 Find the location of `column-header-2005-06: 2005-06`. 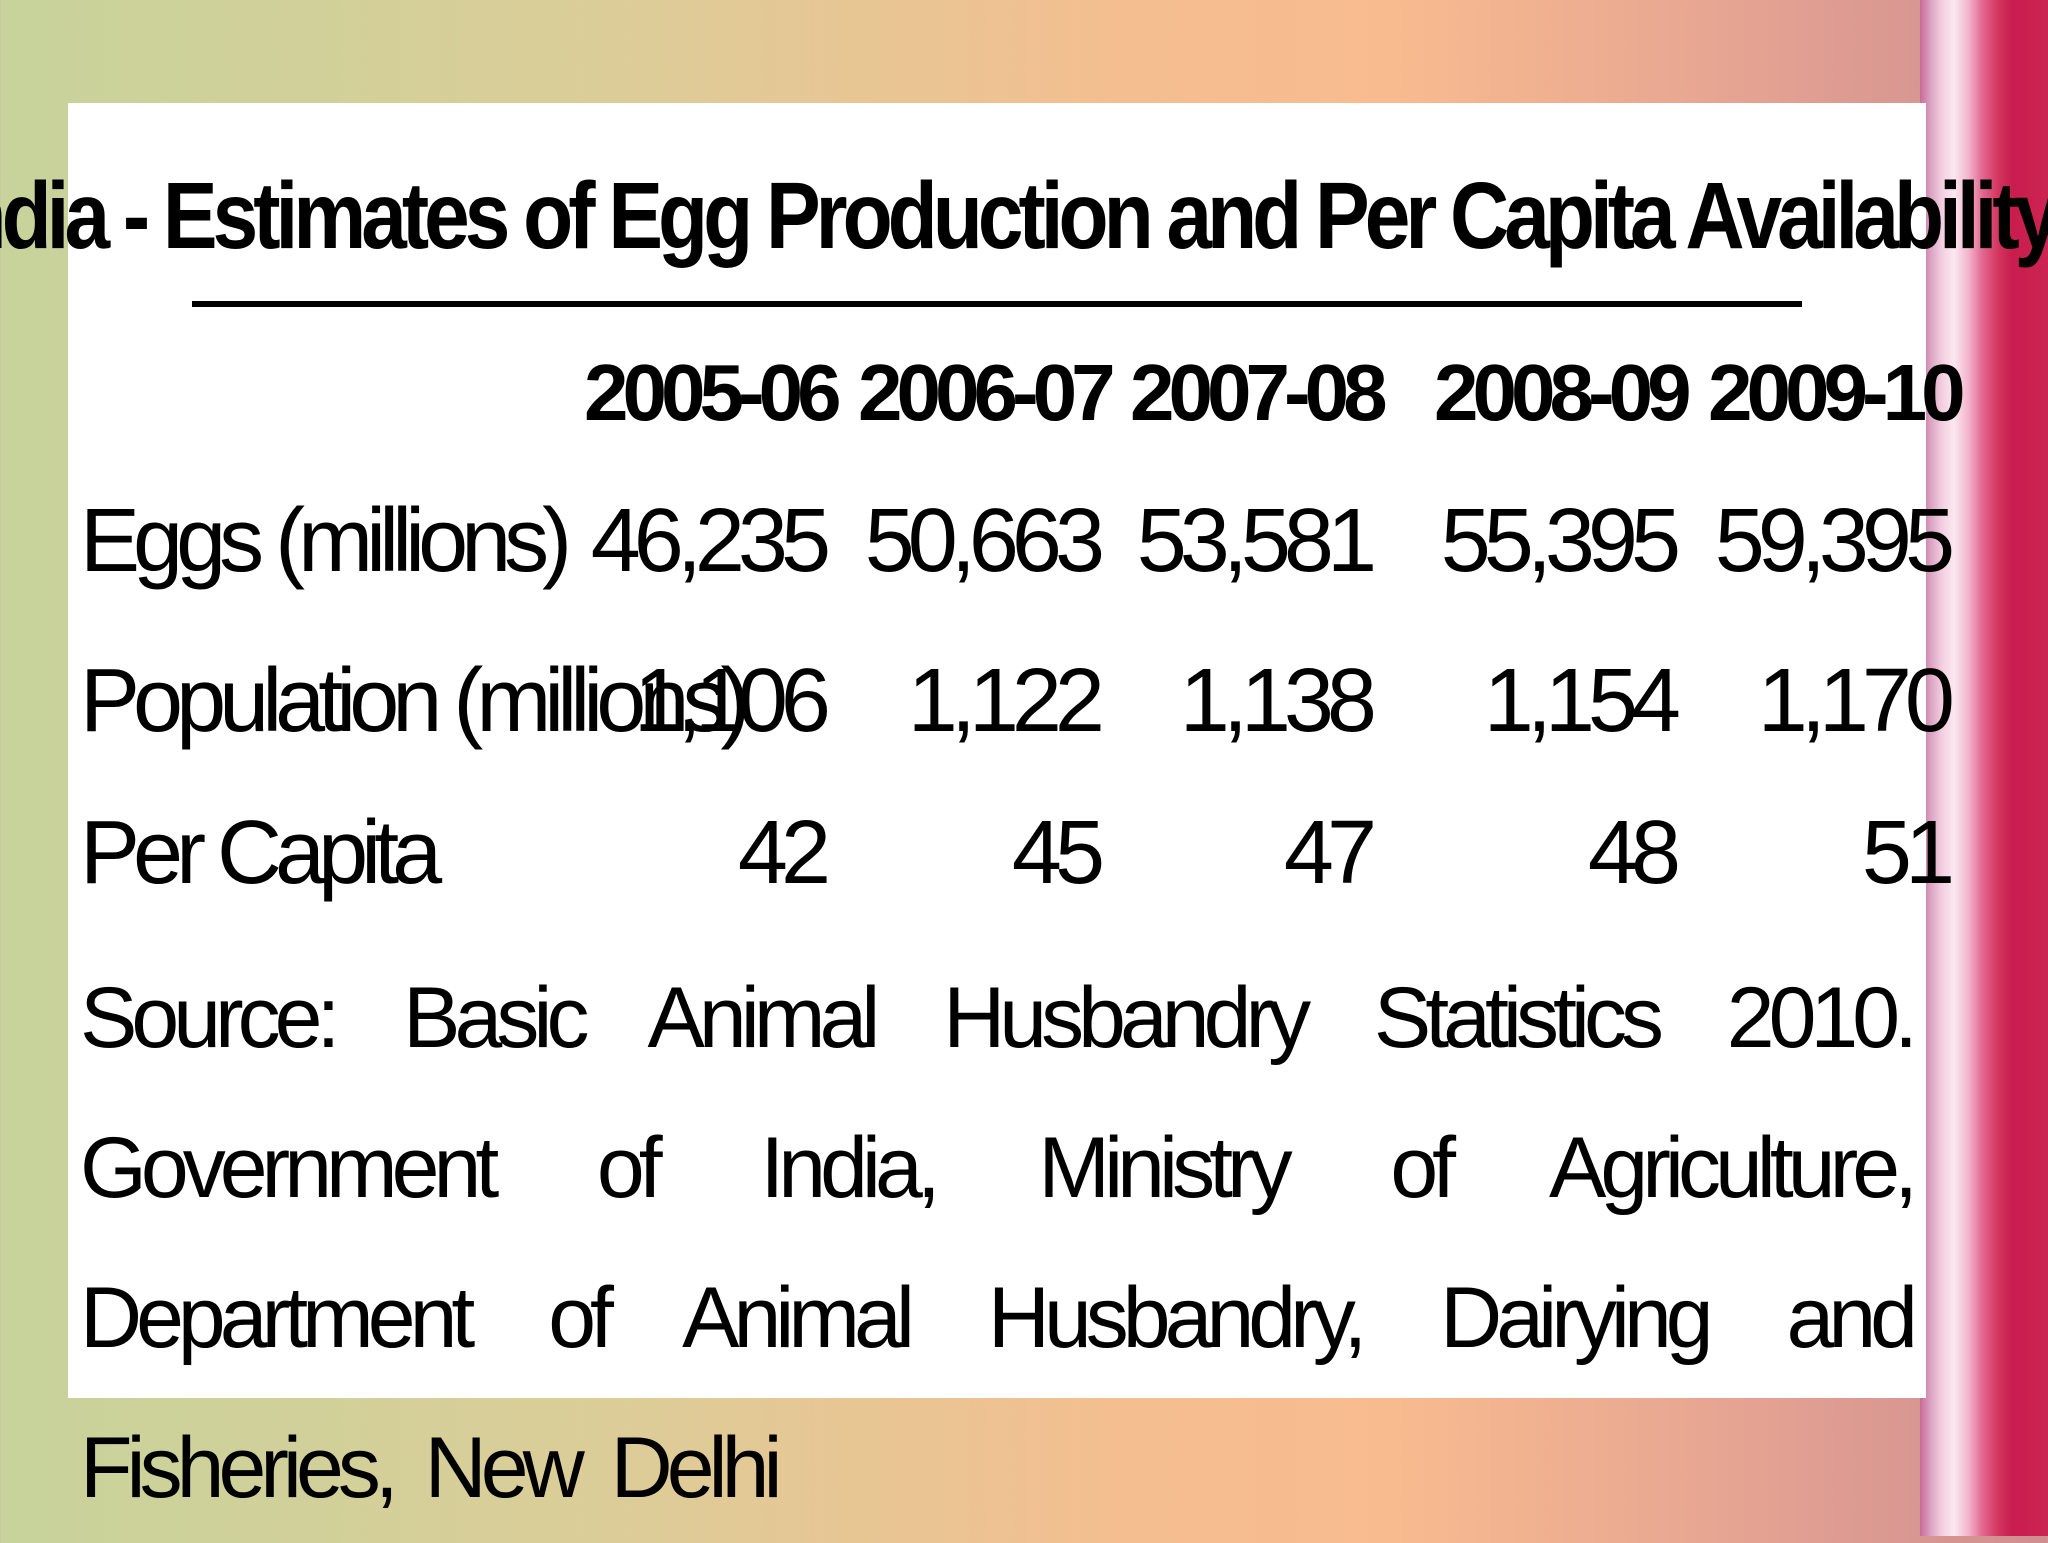

column-header-2005-06: 2005-06 is located at coordinates (713, 392).